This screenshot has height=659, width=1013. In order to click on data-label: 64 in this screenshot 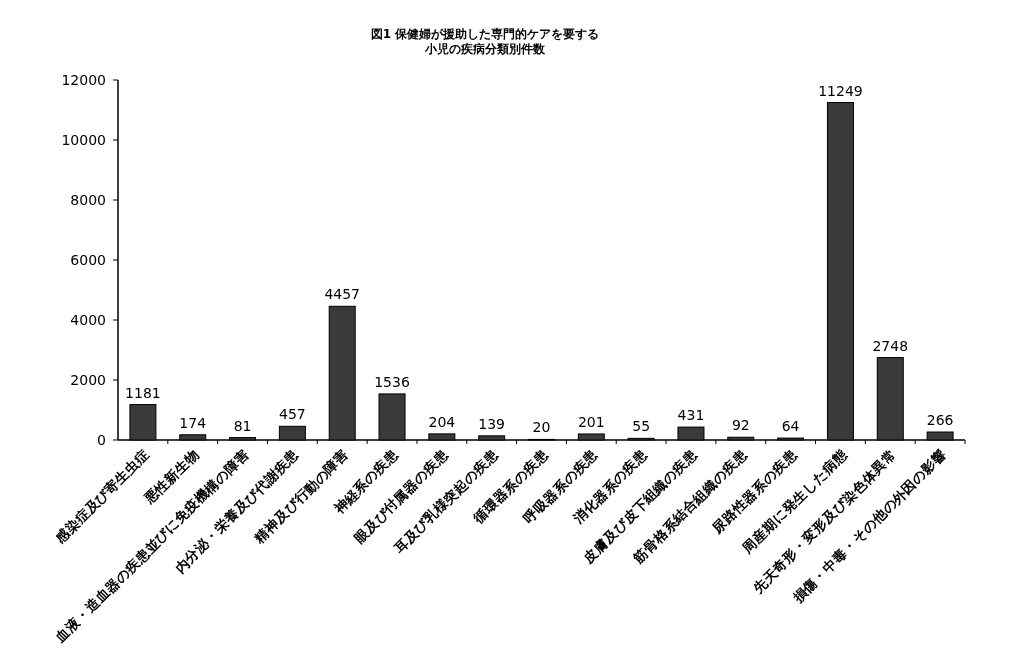, I will do `click(790, 426)`.